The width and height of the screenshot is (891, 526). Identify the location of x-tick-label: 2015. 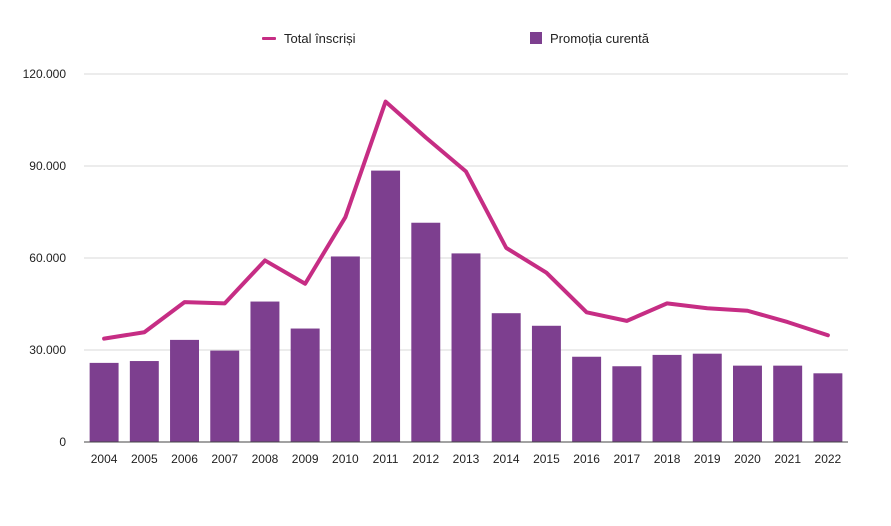
(546, 459).